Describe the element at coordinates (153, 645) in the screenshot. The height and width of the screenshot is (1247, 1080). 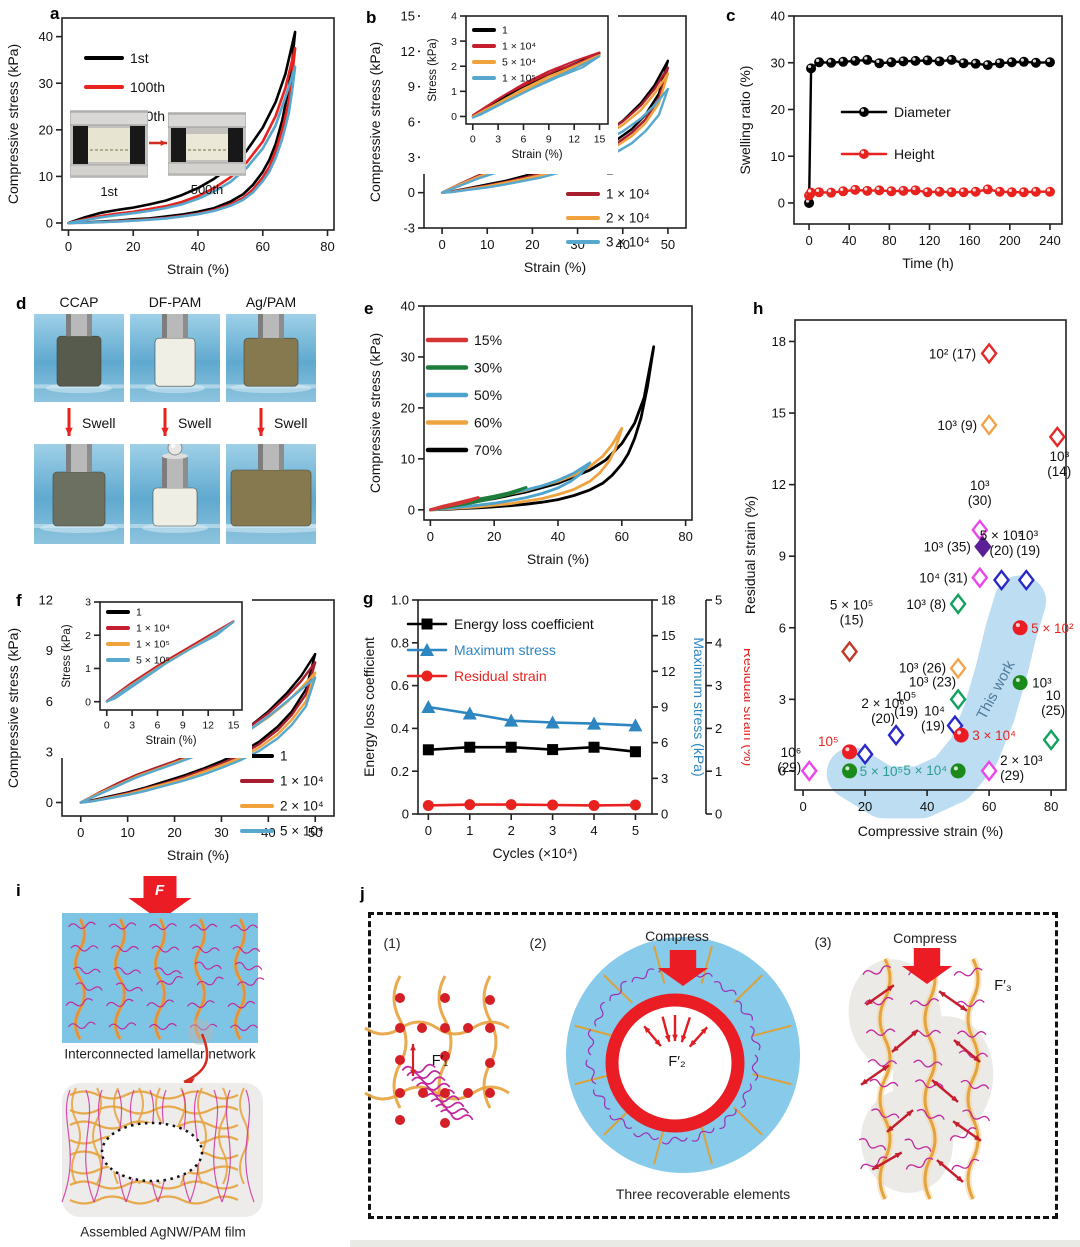
I see `svg-text: 1 × 10⁵` at that location.